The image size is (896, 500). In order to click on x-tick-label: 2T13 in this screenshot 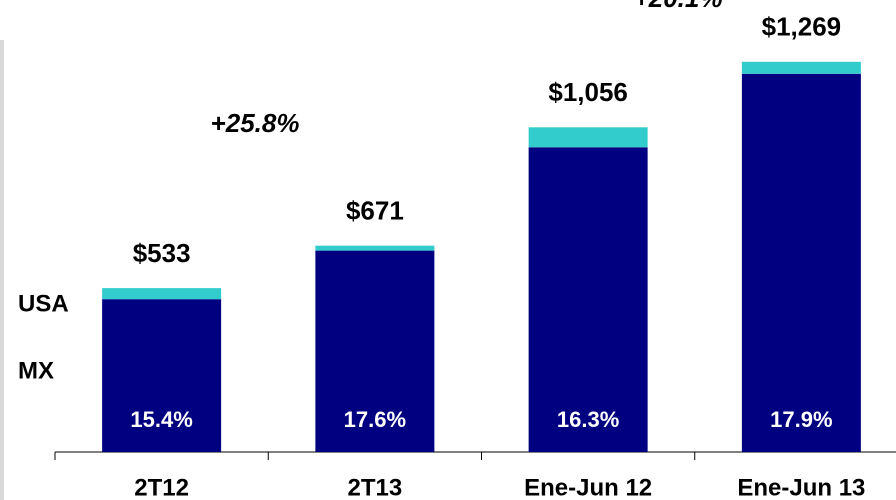, I will do `click(375, 487)`.